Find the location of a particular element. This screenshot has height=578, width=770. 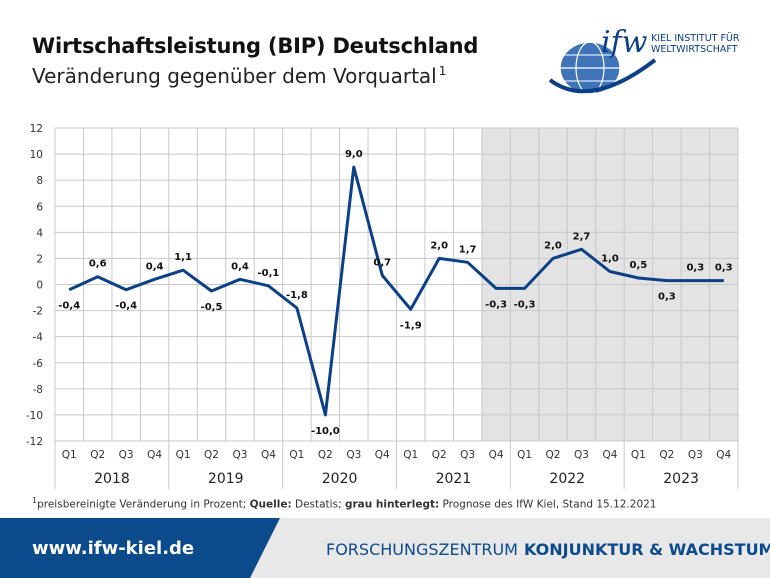

logo-line-1: KIEL INSTITUT FÜR is located at coordinates (695, 38).